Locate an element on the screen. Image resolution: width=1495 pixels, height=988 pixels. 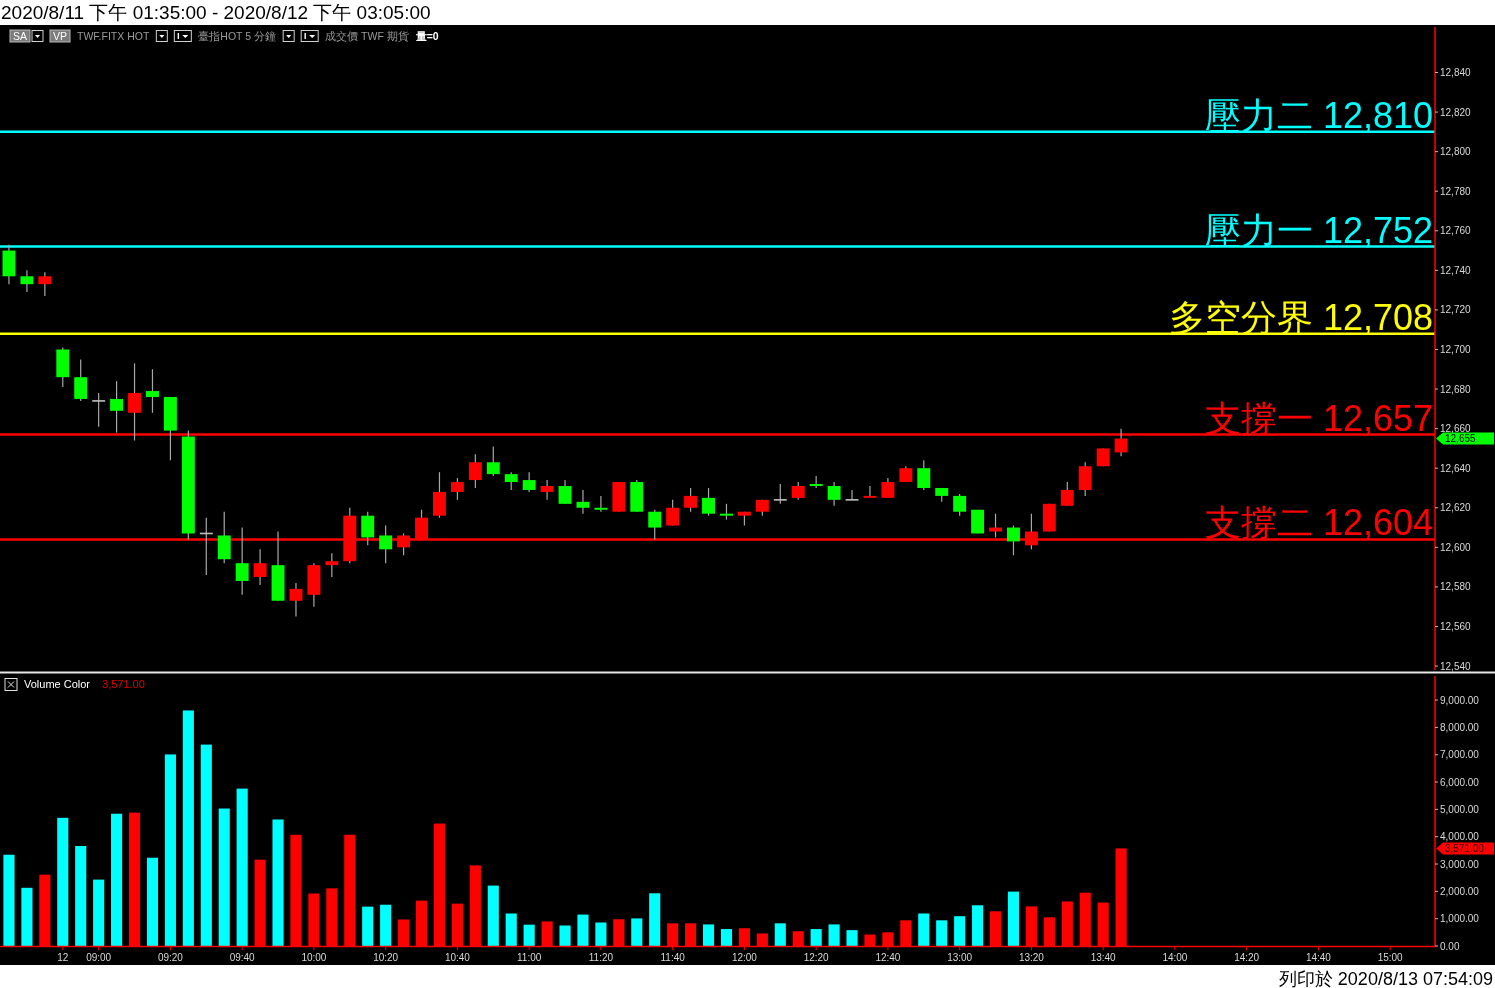
y-tick-label: 12,700 is located at coordinates (1456, 349).